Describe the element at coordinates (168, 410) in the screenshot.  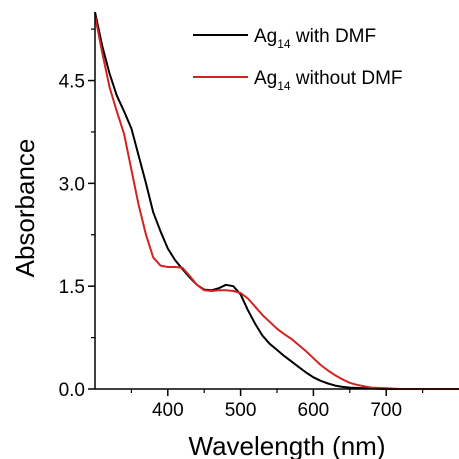
I see `x-tick-label: 400` at that location.